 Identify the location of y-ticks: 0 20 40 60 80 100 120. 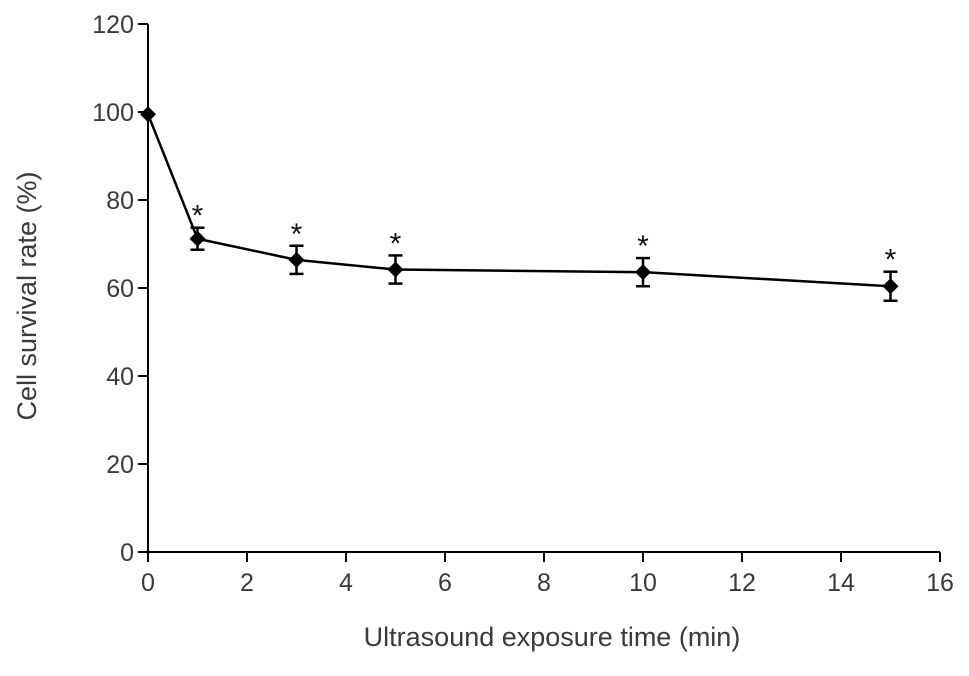
(120, 289).